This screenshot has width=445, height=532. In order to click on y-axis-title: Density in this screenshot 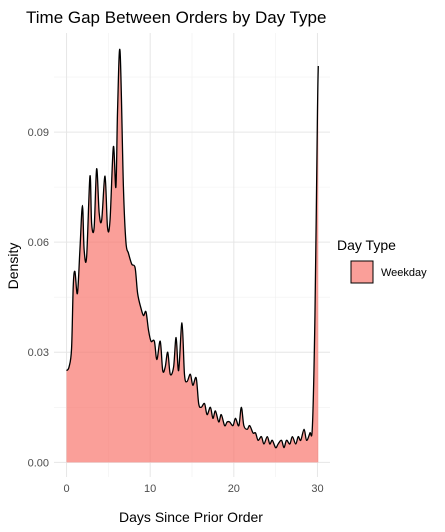, I will do `click(13, 266)`.